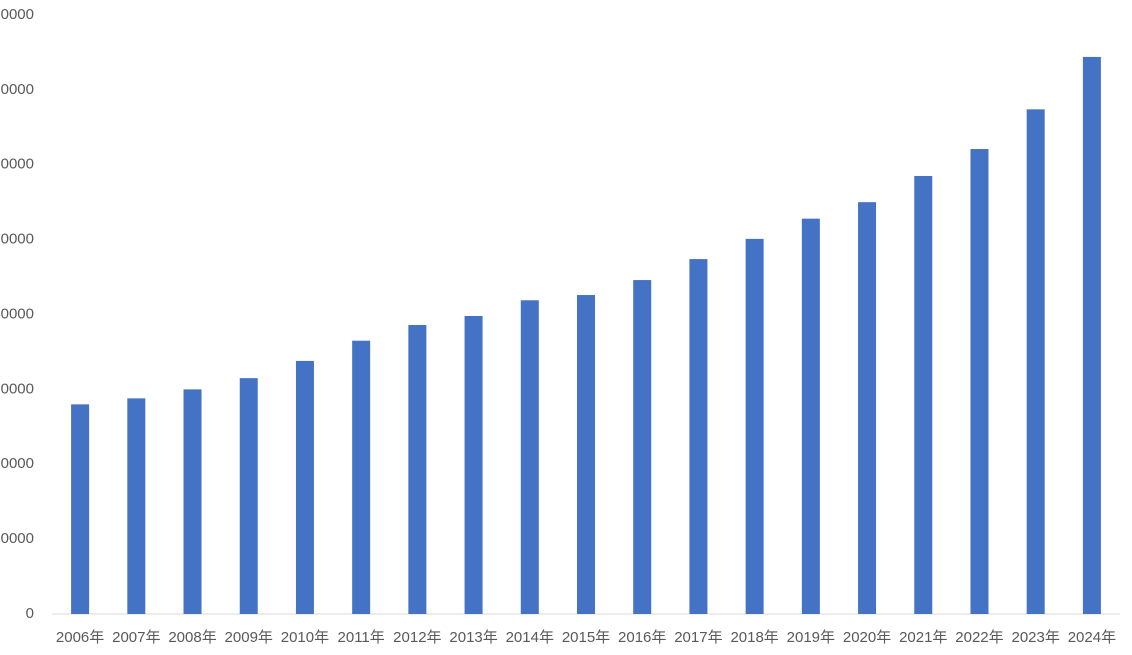 This screenshot has width=1132, height=655. Describe the element at coordinates (867, 637) in the screenshot. I see `x-tick-label: 2020年` at that location.